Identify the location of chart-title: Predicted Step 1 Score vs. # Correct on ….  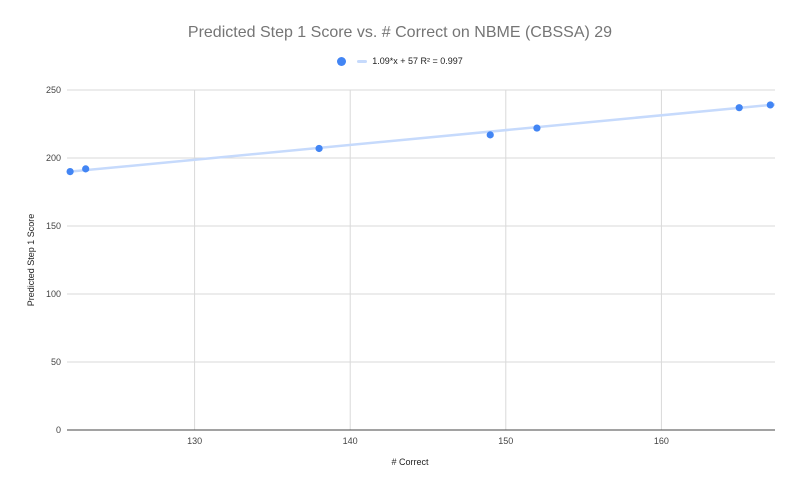
(400, 32).